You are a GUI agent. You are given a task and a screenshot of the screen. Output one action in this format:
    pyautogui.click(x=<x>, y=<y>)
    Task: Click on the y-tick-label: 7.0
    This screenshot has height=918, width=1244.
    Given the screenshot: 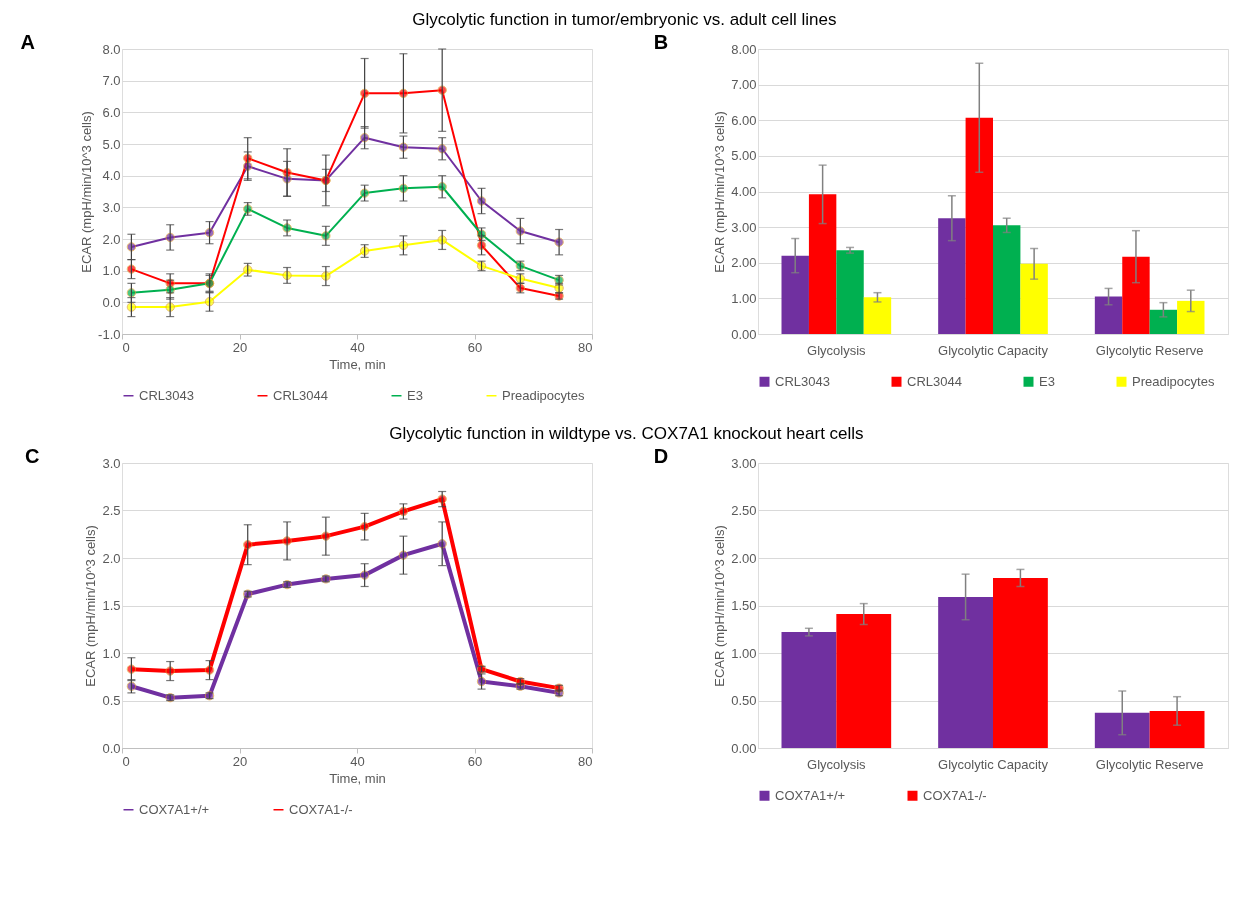 What is the action you would take?
    pyautogui.click(x=111, y=81)
    